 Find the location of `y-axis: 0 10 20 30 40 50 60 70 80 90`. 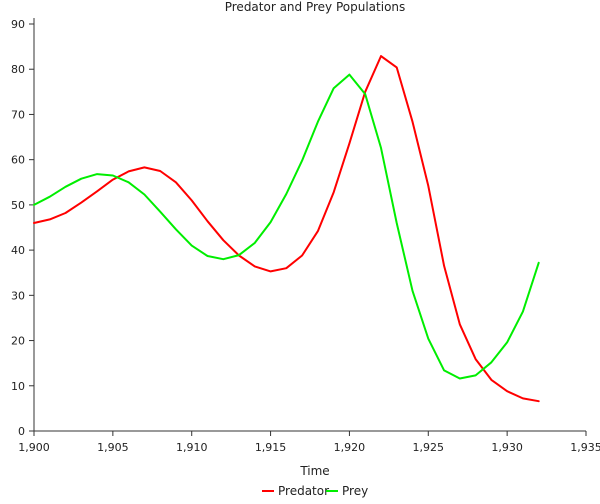

y-axis: 0 10 20 30 40 50 60 70 80 90 is located at coordinates (23, 228).